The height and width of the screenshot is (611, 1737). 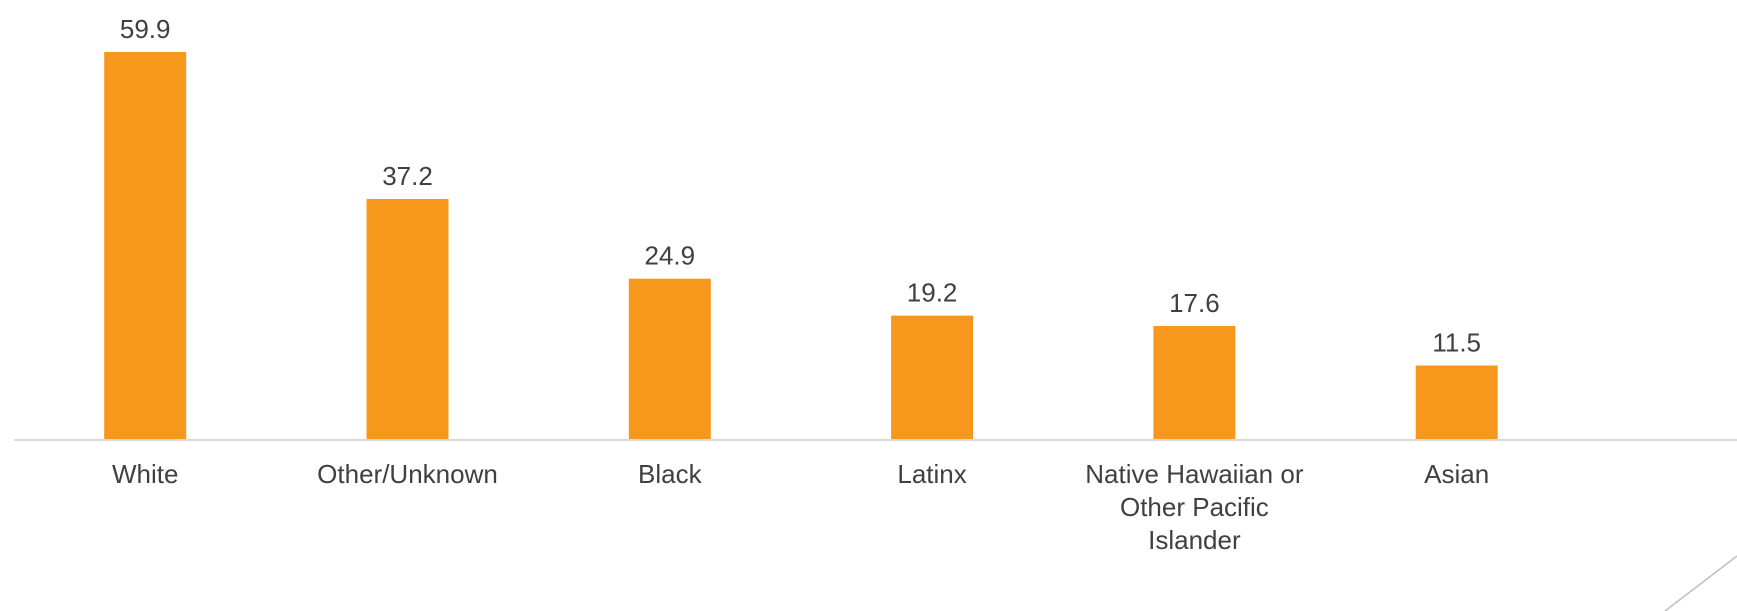 I want to click on category-label-line: Other Pacific, so click(x=1194, y=507).